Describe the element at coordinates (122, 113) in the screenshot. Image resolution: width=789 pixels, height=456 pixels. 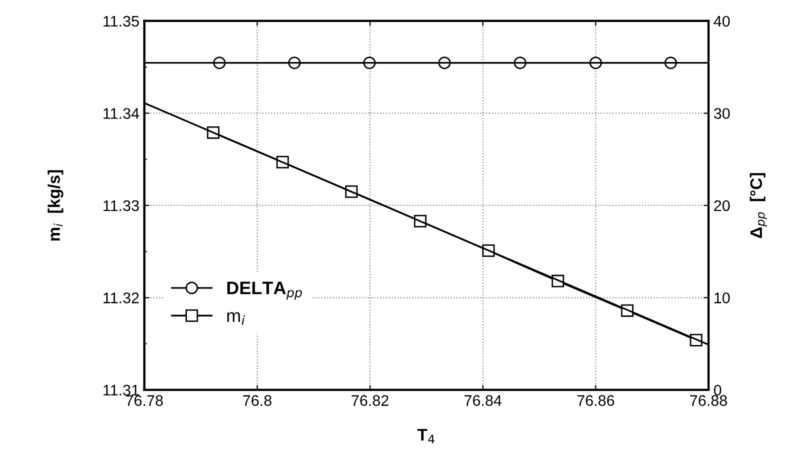
I see `y-tick-label: 11.34` at that location.